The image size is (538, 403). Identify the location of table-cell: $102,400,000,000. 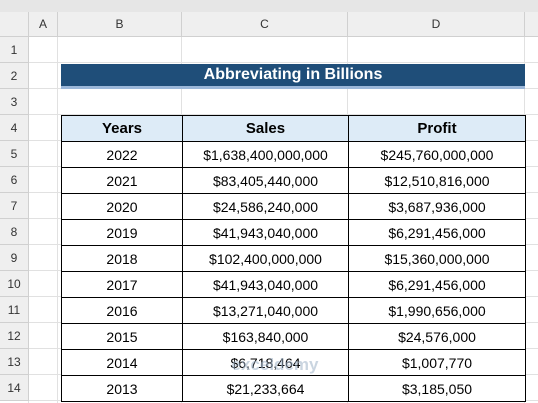
(265, 258).